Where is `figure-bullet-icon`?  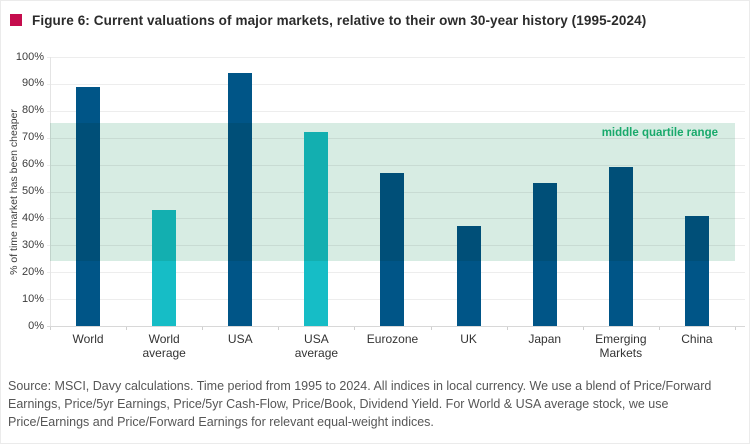 figure-bullet-icon is located at coordinates (16, 20).